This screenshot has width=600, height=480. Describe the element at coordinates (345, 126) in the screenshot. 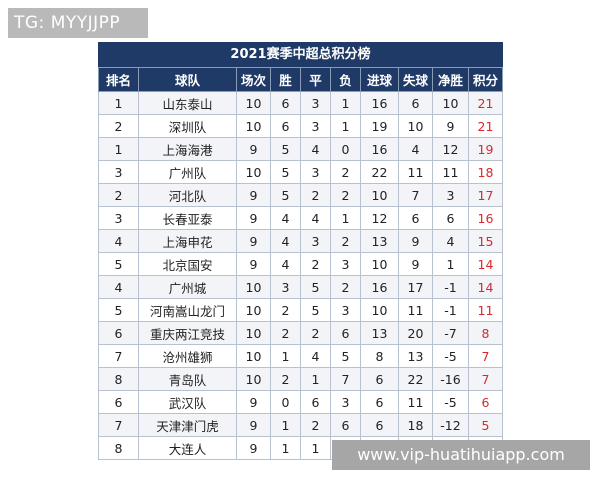

I see `cell-lost: 1` at that location.